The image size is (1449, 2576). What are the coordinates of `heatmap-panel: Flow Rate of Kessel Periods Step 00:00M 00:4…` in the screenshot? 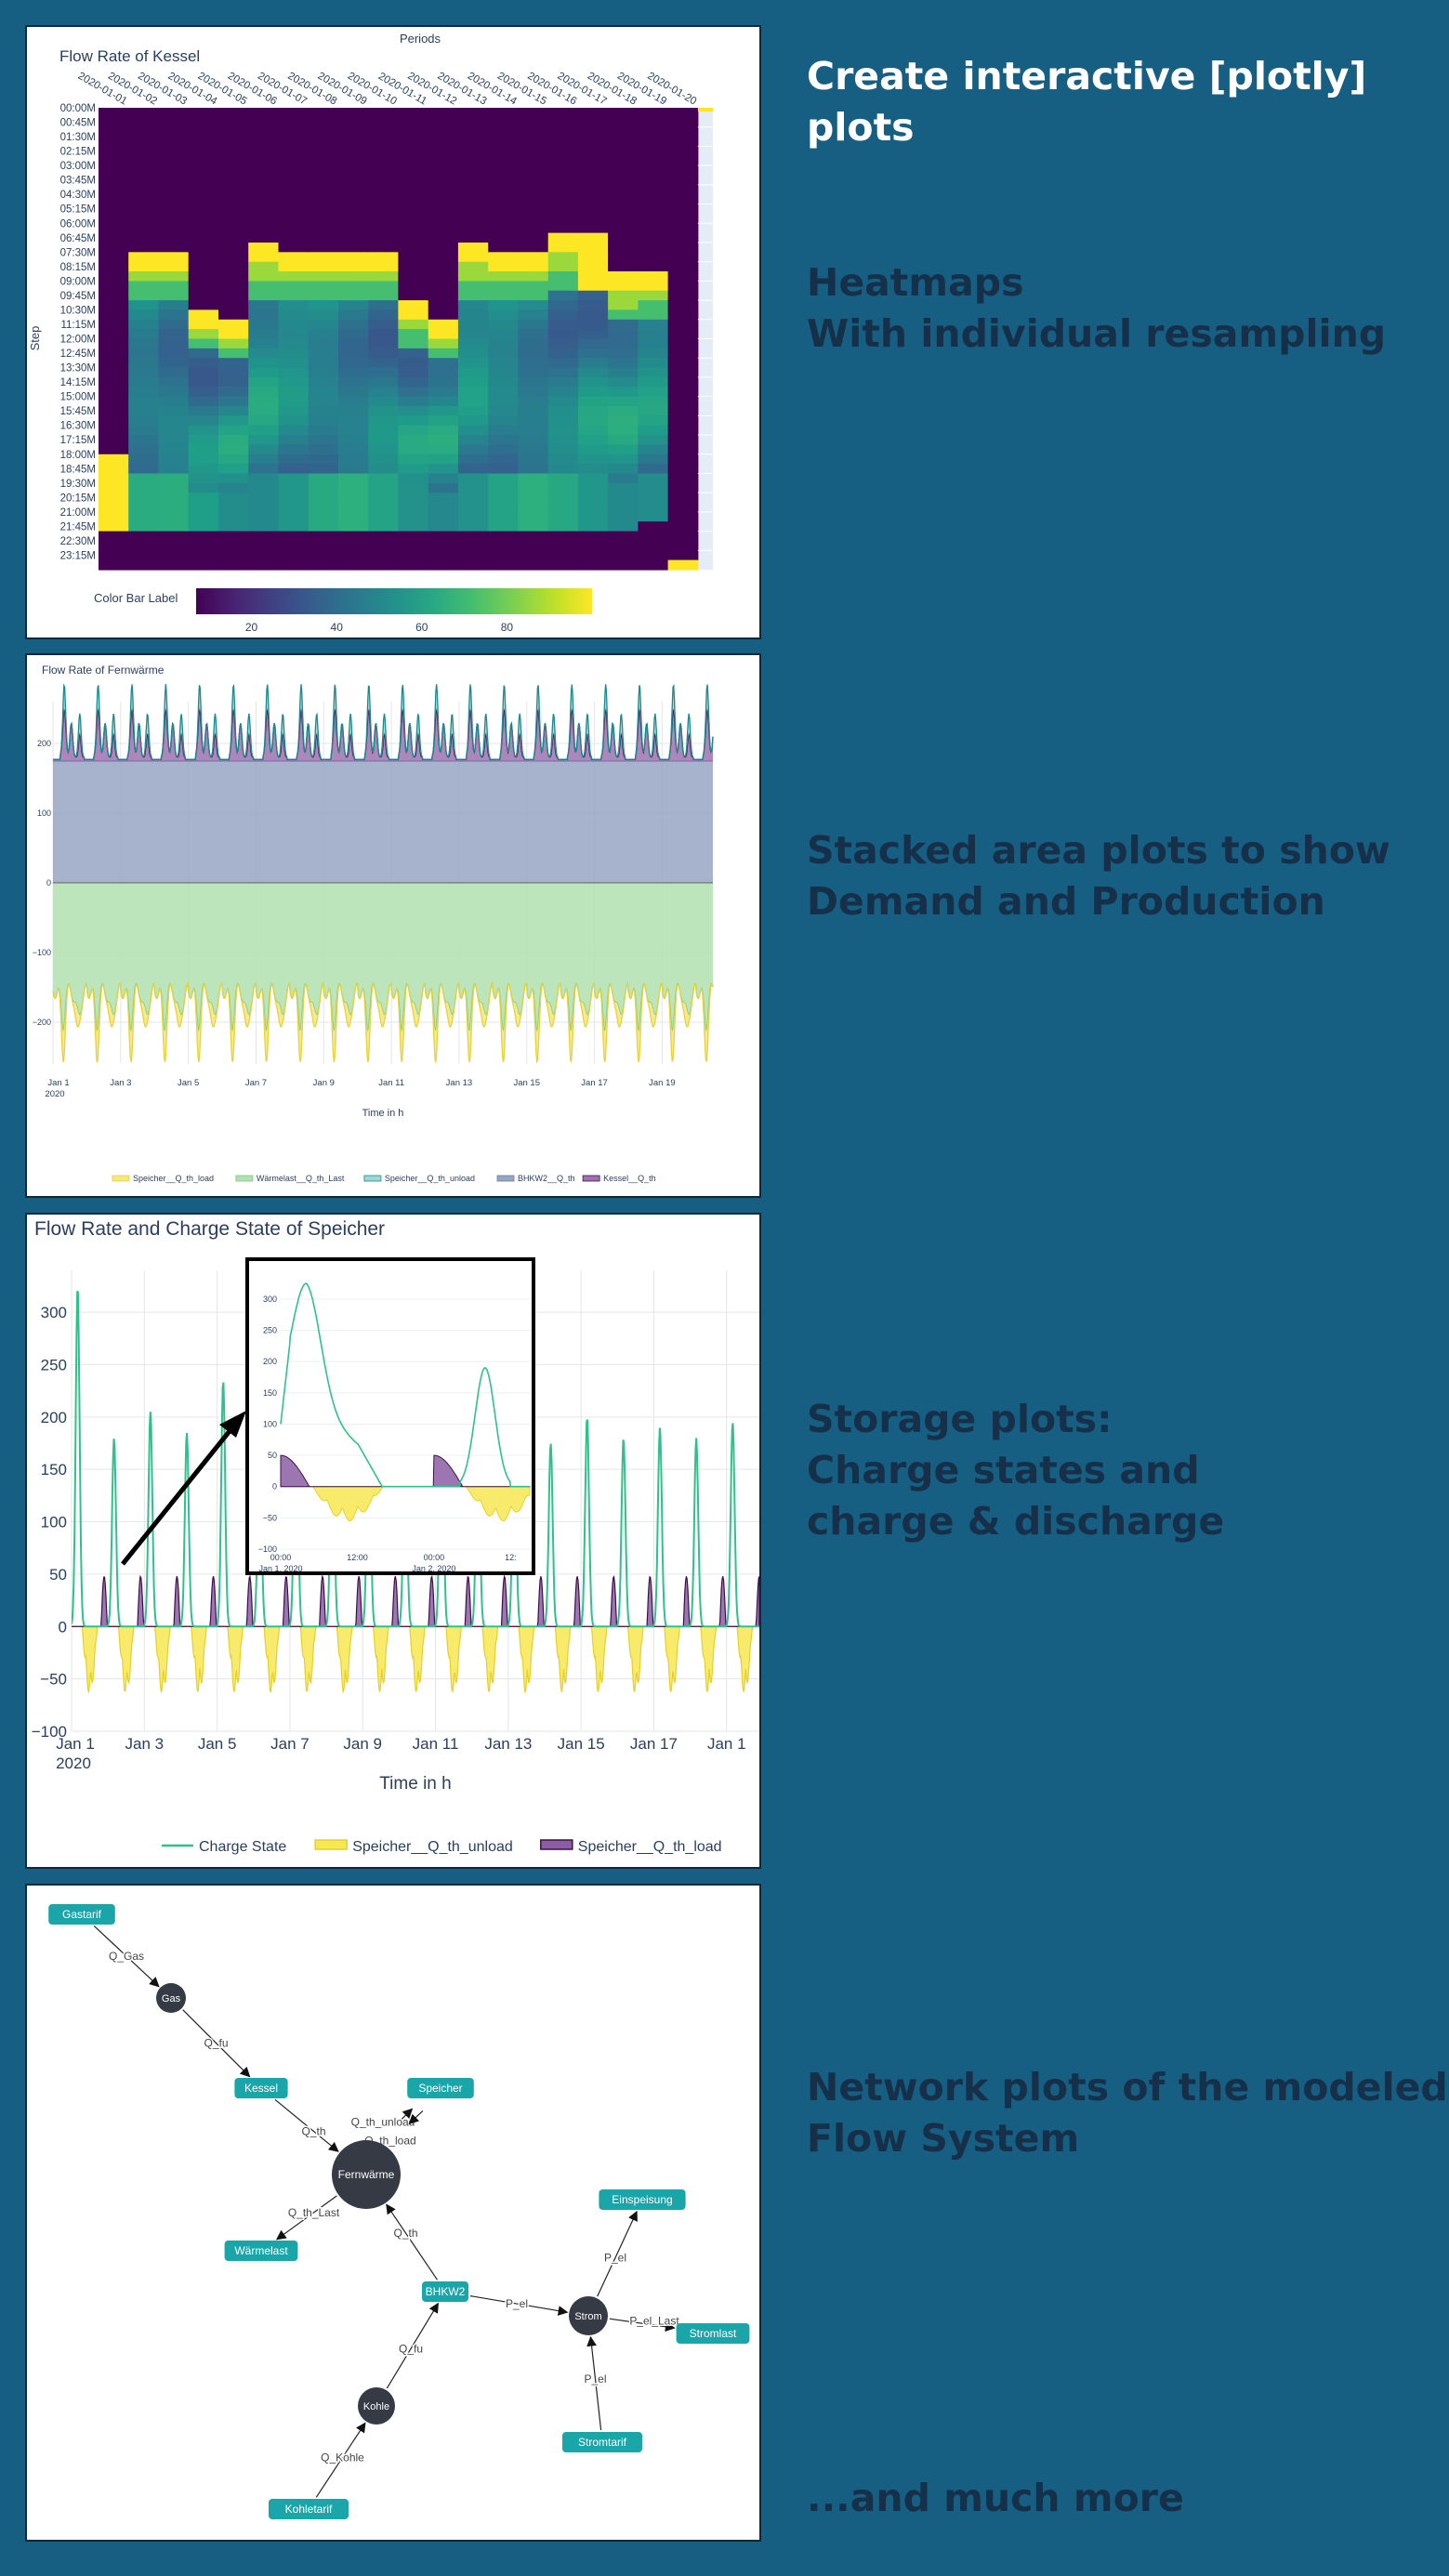 It's located at (393, 332).